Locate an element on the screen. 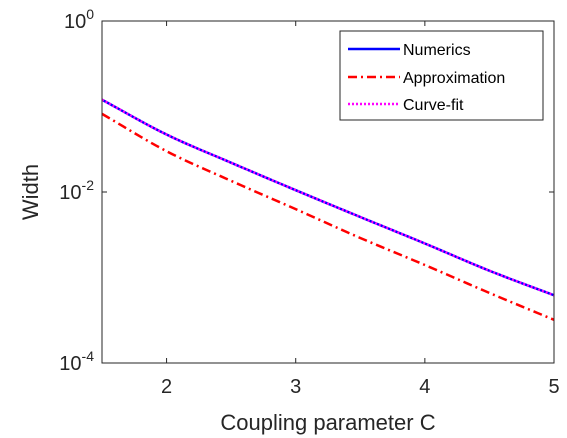 This screenshot has width=567, height=438. legend: Numerics Approximation Curve-fit is located at coordinates (441, 75).